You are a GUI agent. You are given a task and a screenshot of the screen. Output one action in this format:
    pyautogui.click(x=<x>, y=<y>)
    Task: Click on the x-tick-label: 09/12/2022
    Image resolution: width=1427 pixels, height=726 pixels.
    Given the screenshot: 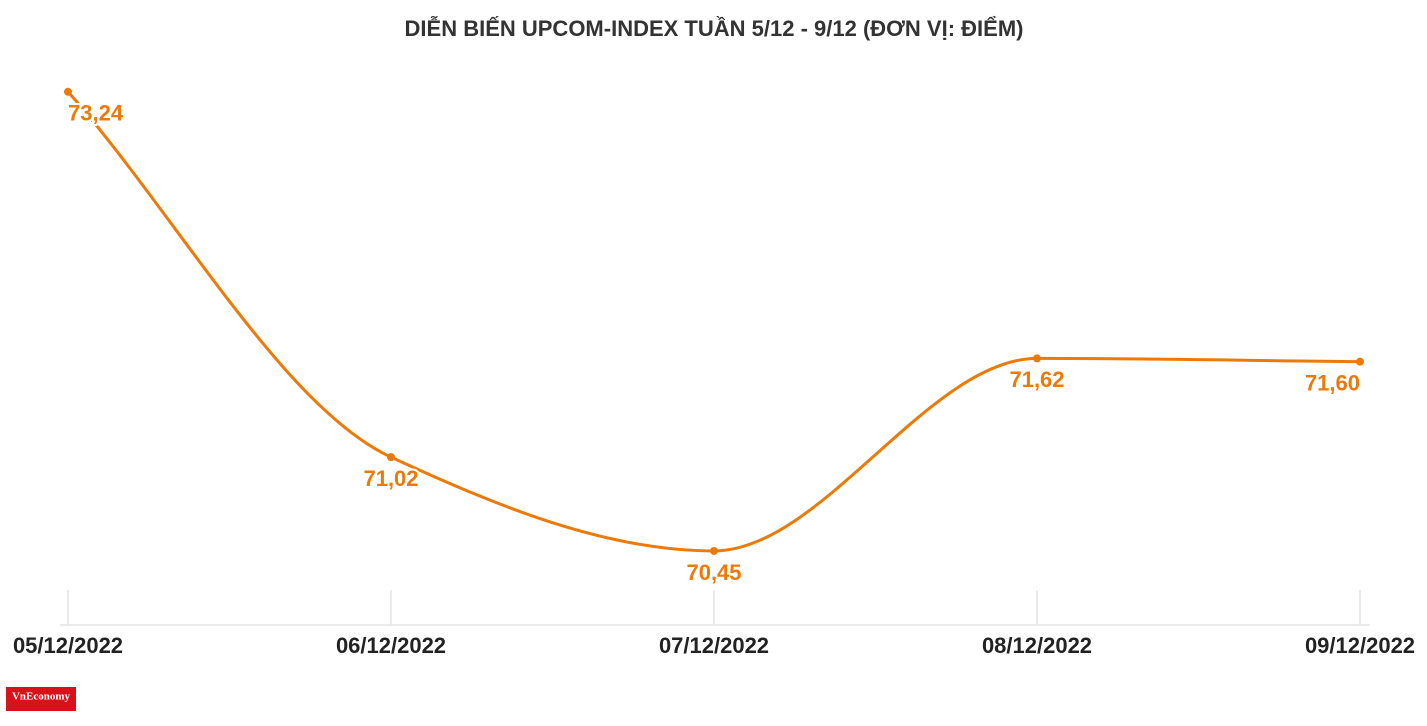 What is the action you would take?
    pyautogui.click(x=1360, y=645)
    